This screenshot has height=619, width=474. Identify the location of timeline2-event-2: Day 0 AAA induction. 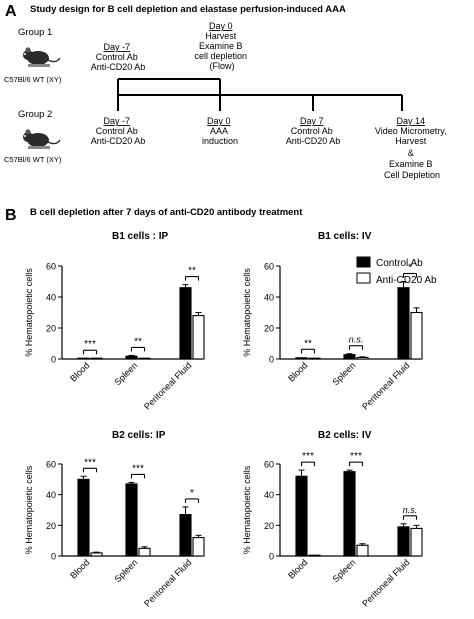
(220, 131).